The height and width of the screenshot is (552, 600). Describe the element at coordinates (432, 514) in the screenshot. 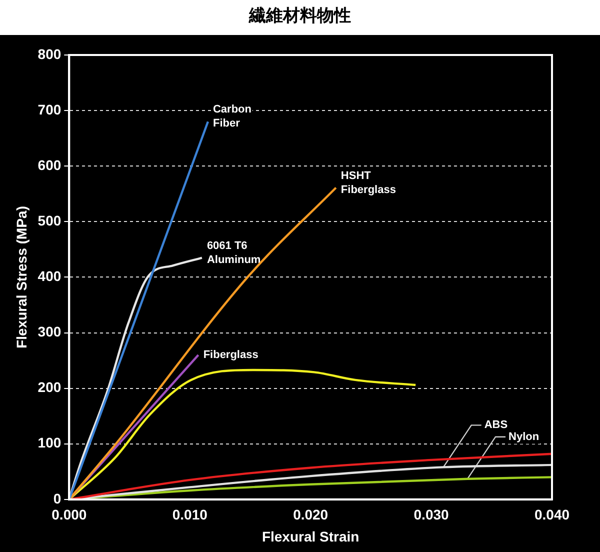

I see `x-tick-label: 0.030` at that location.